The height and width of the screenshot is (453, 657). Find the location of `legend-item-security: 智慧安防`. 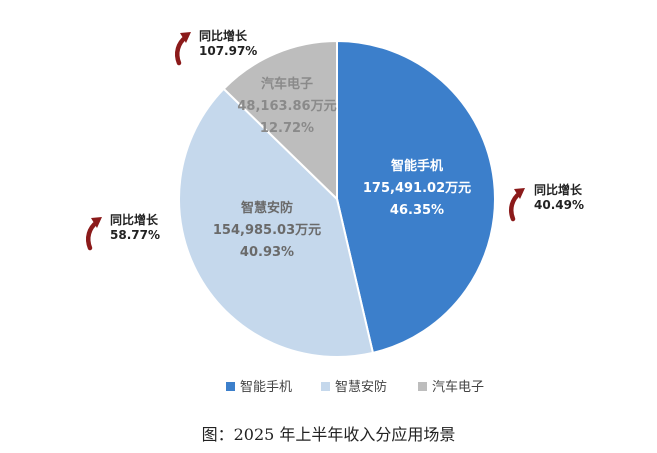

legend-item-security: 智慧安防 is located at coordinates (354, 387).